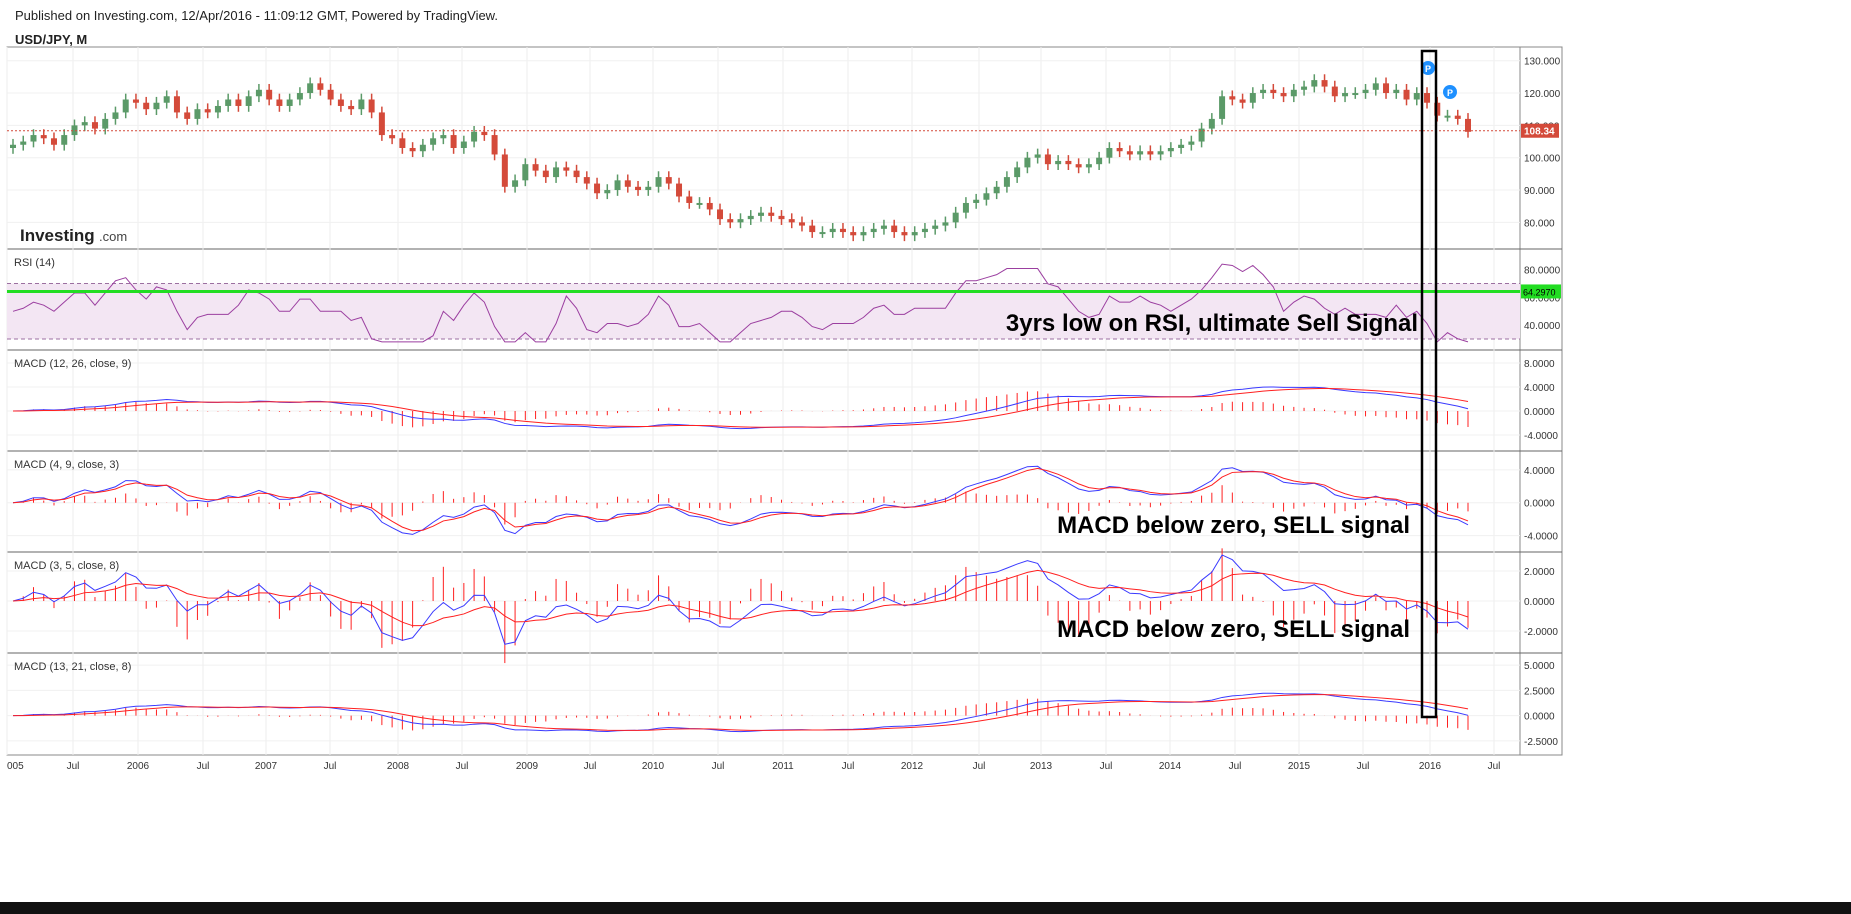 The width and height of the screenshot is (1851, 914). What do you see at coordinates (740, 712) in the screenshot?
I see `macd-line` at bounding box center [740, 712].